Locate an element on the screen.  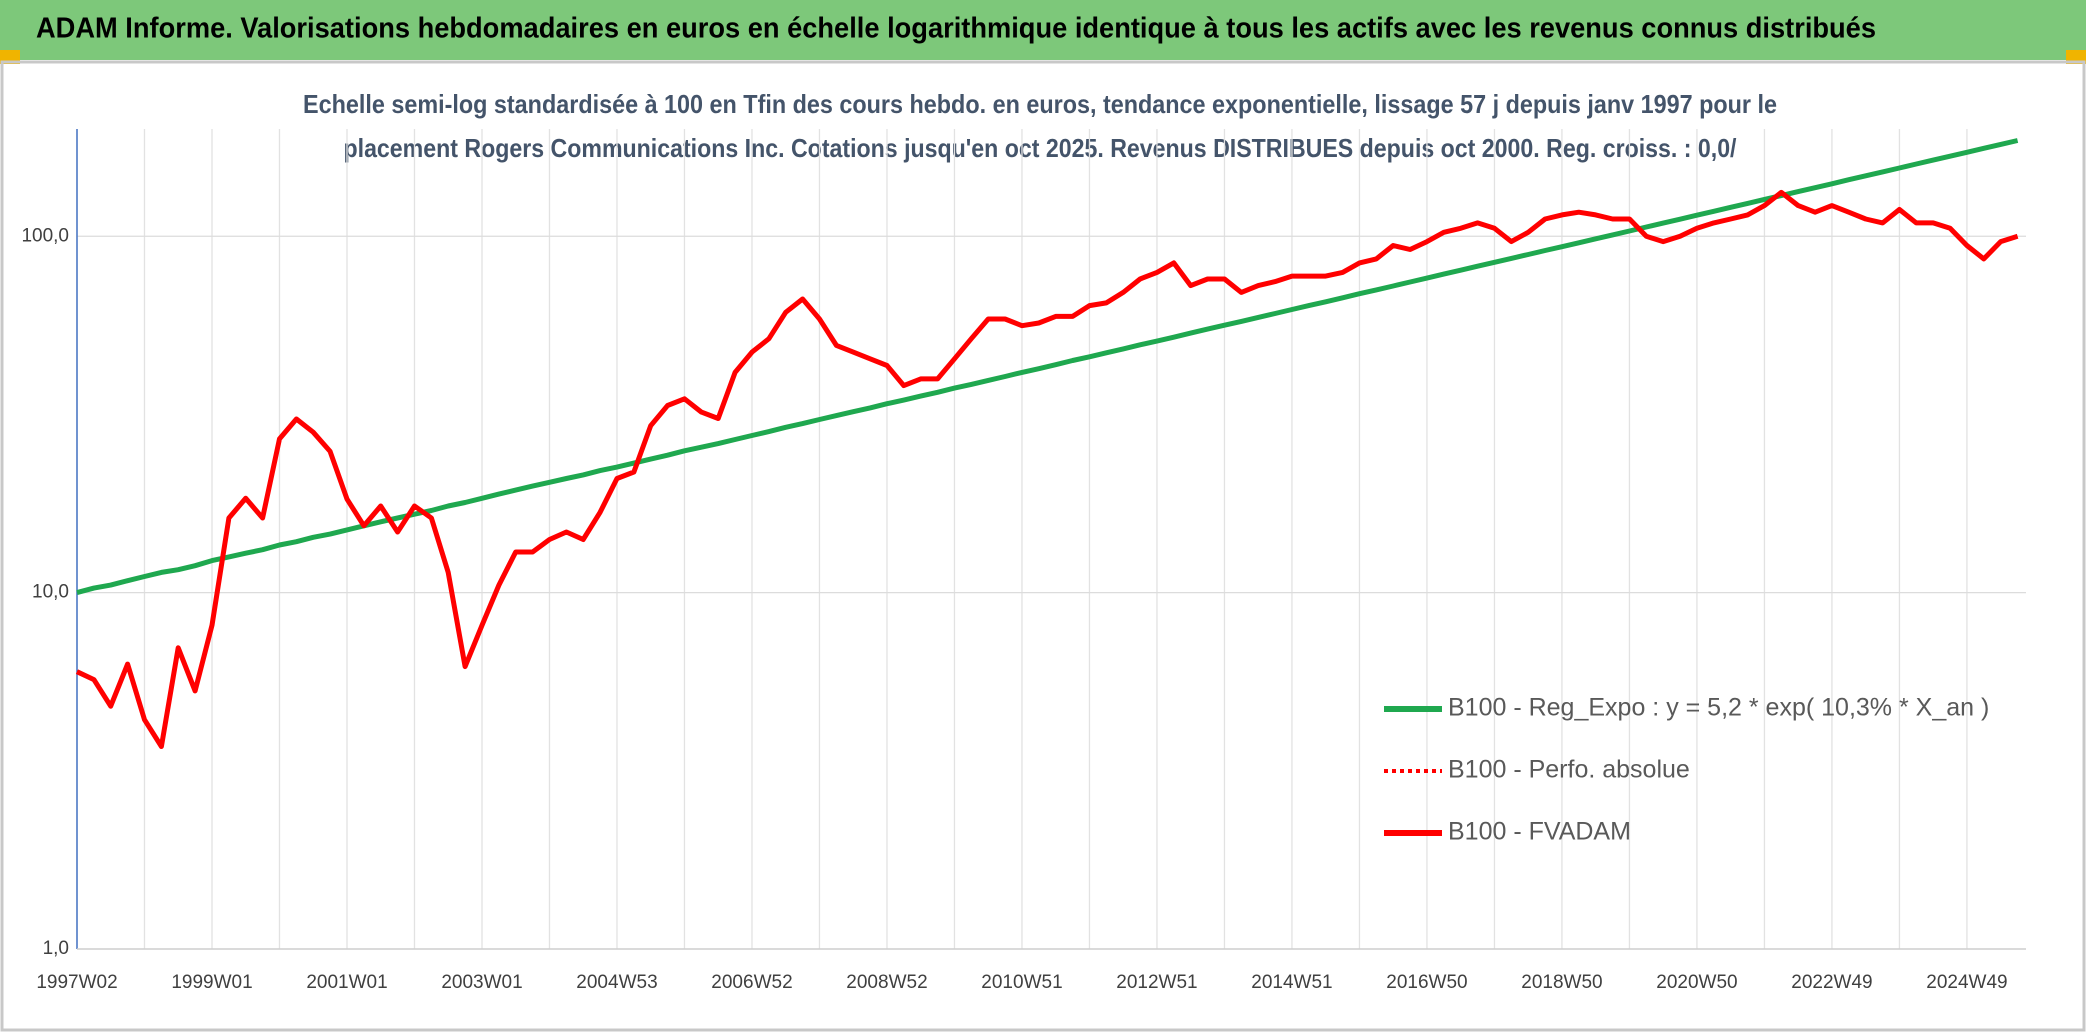
legend-label: B100 - Perfo. absolue is located at coordinates (1569, 770).